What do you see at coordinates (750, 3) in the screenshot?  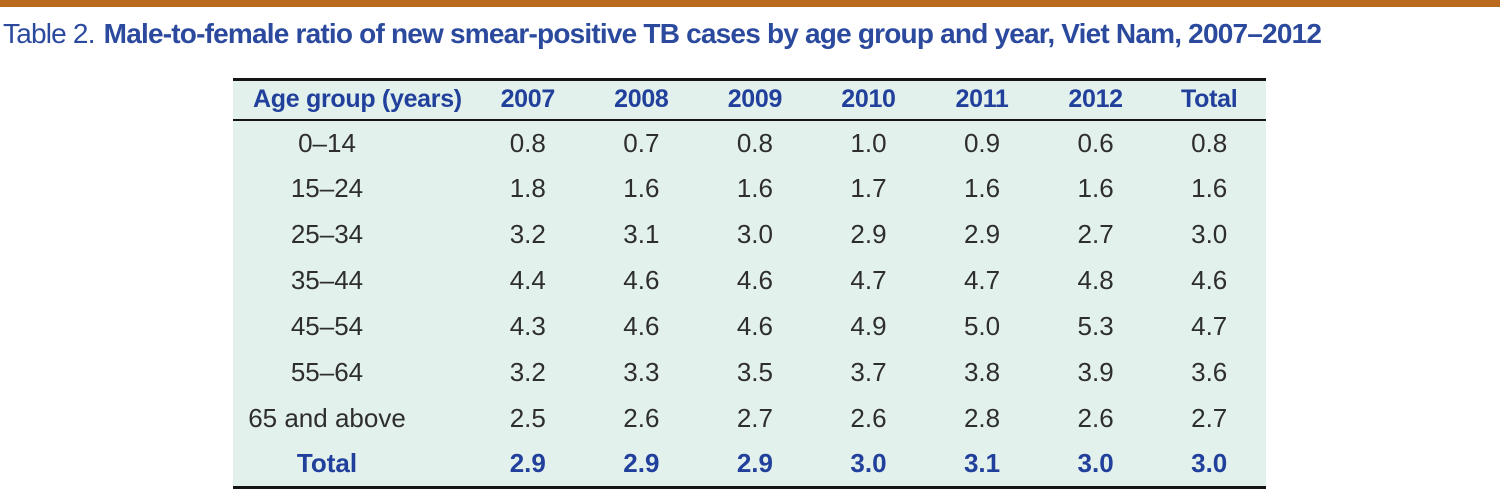 I see `top-orange-rule` at bounding box center [750, 3].